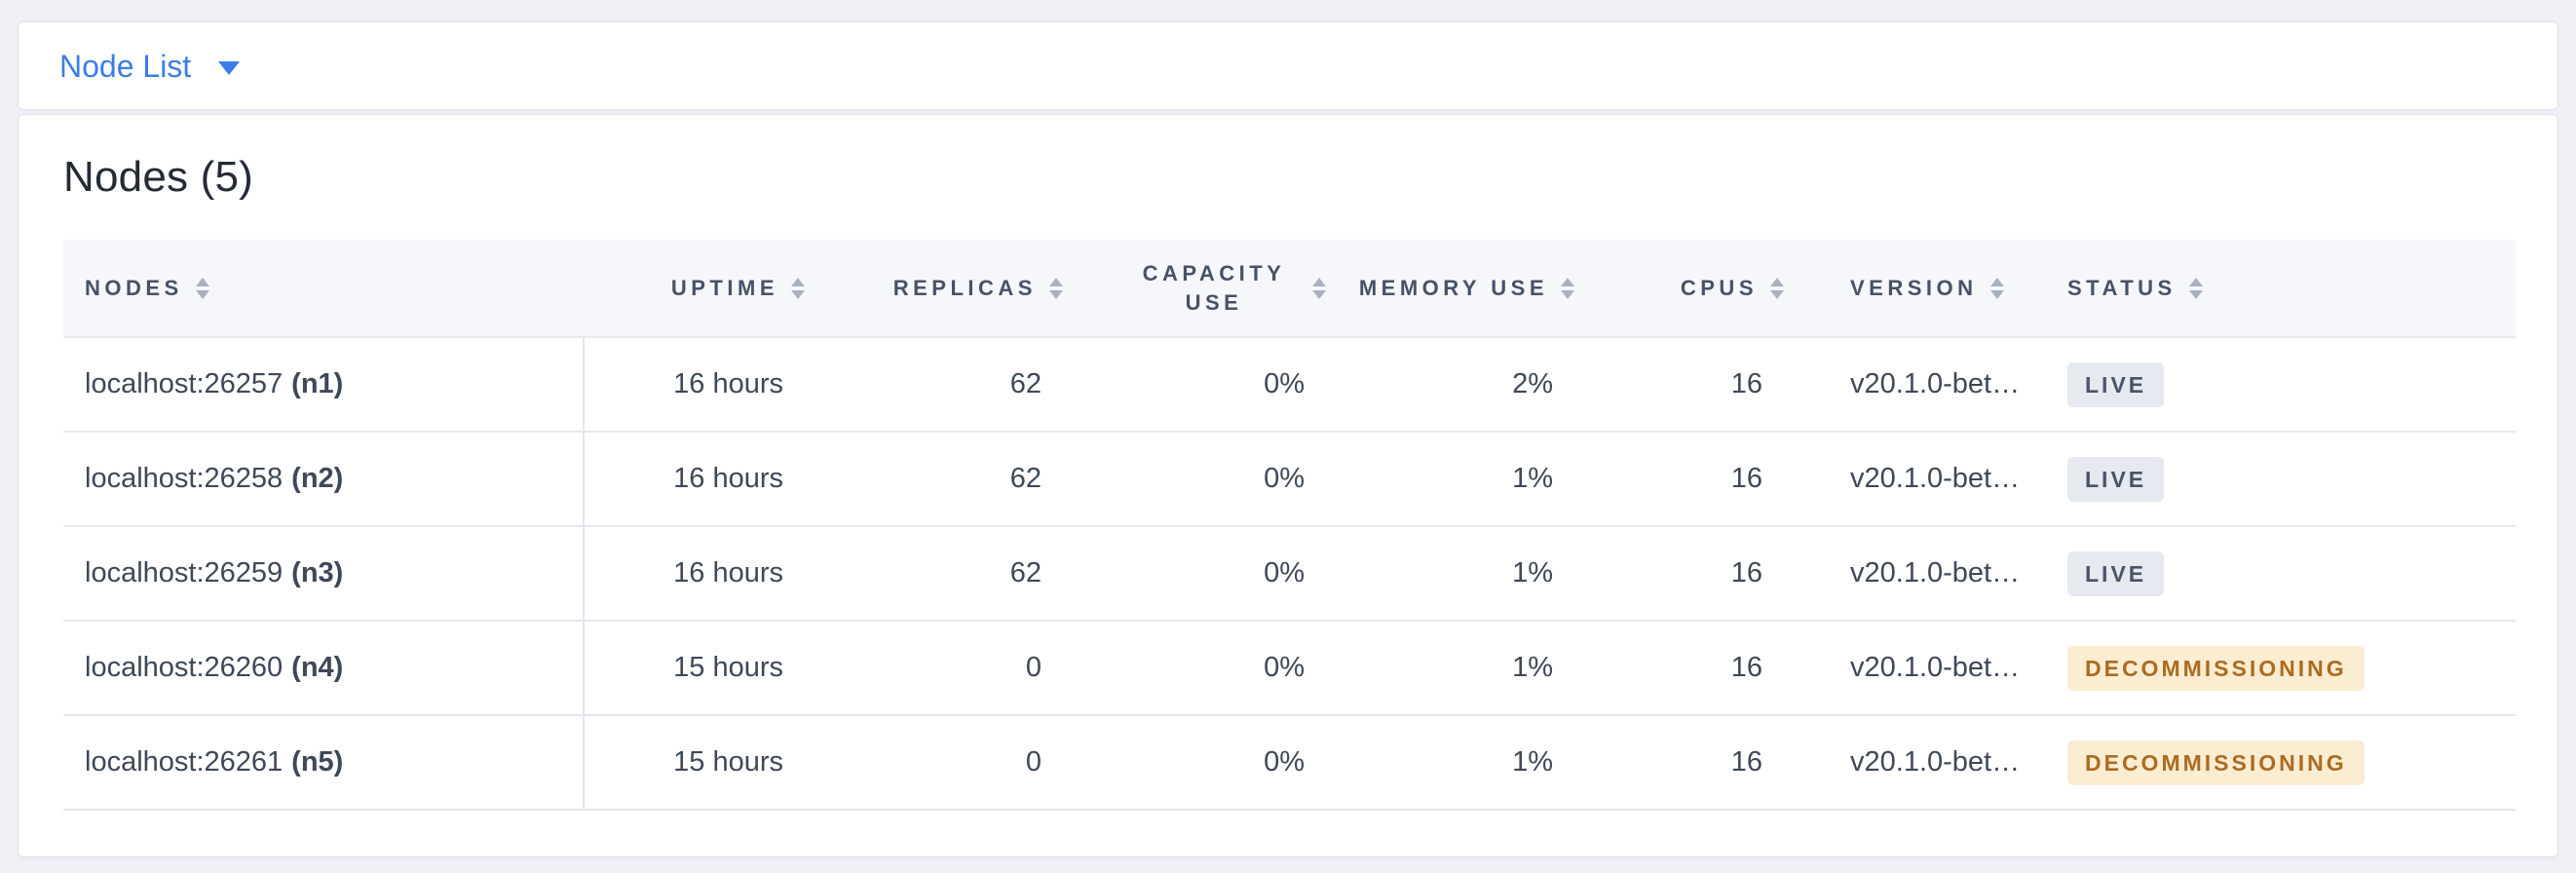 The width and height of the screenshot is (2576, 873). Describe the element at coordinates (317, 762) in the screenshot. I see `node-id: (n5)` at that location.